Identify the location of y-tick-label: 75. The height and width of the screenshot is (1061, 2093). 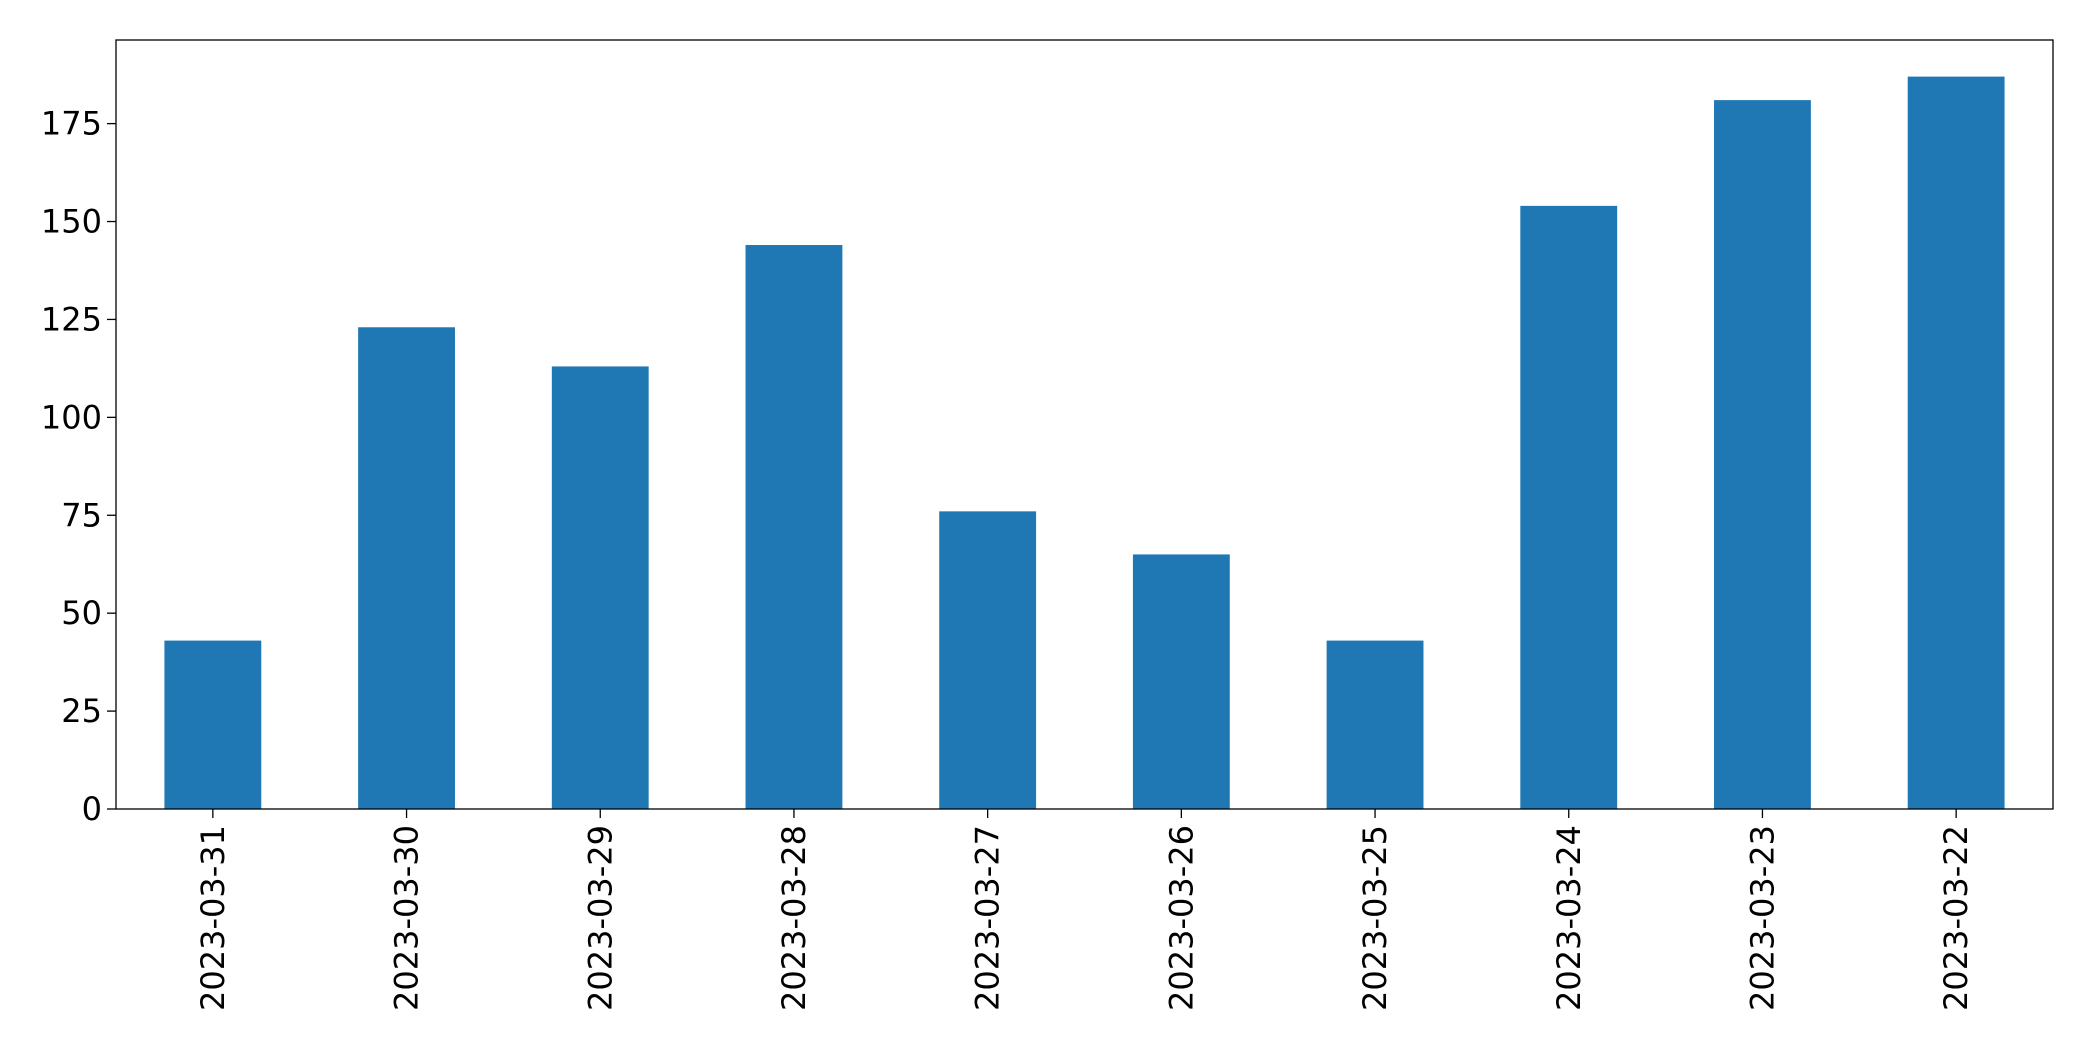
(81, 515).